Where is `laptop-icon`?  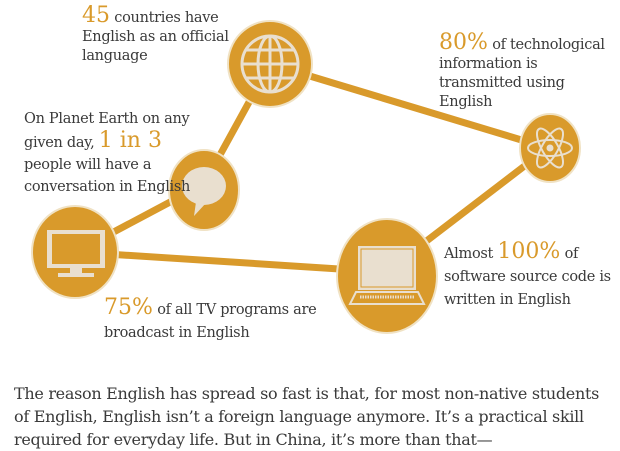
laptop-icon is located at coordinates (387, 276).